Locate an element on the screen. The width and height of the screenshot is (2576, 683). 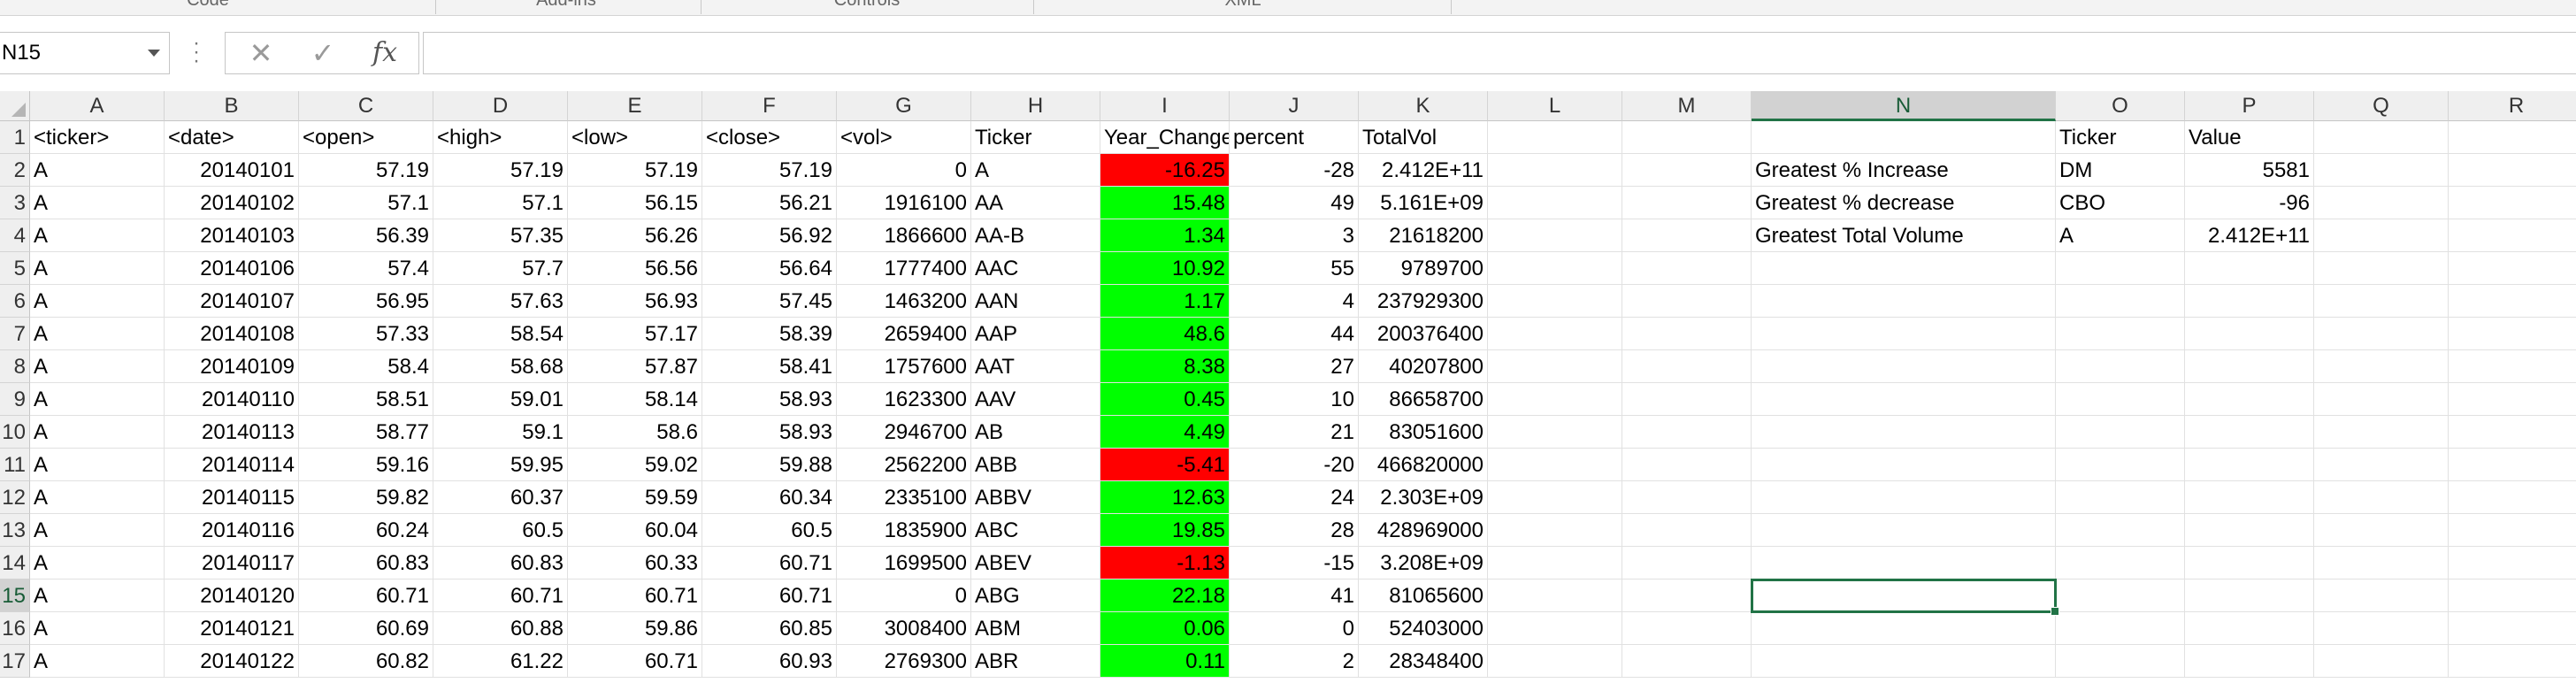
data-cell: 57.45 is located at coordinates (769, 301).